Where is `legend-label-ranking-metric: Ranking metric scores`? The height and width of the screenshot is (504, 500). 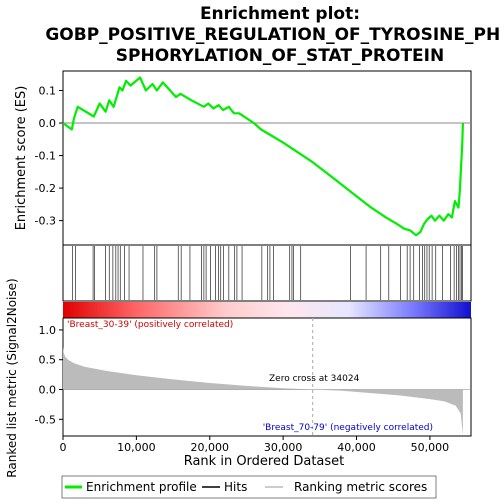
legend-label-ranking-metric: Ranking metric scores is located at coordinates (360, 487).